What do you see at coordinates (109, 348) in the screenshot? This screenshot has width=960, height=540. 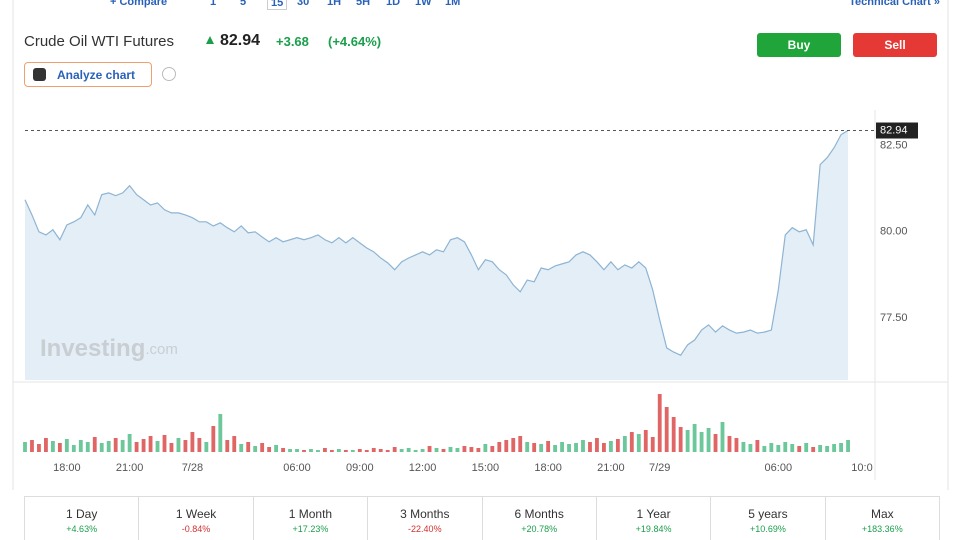 I see `watermark: Investing.com` at bounding box center [109, 348].